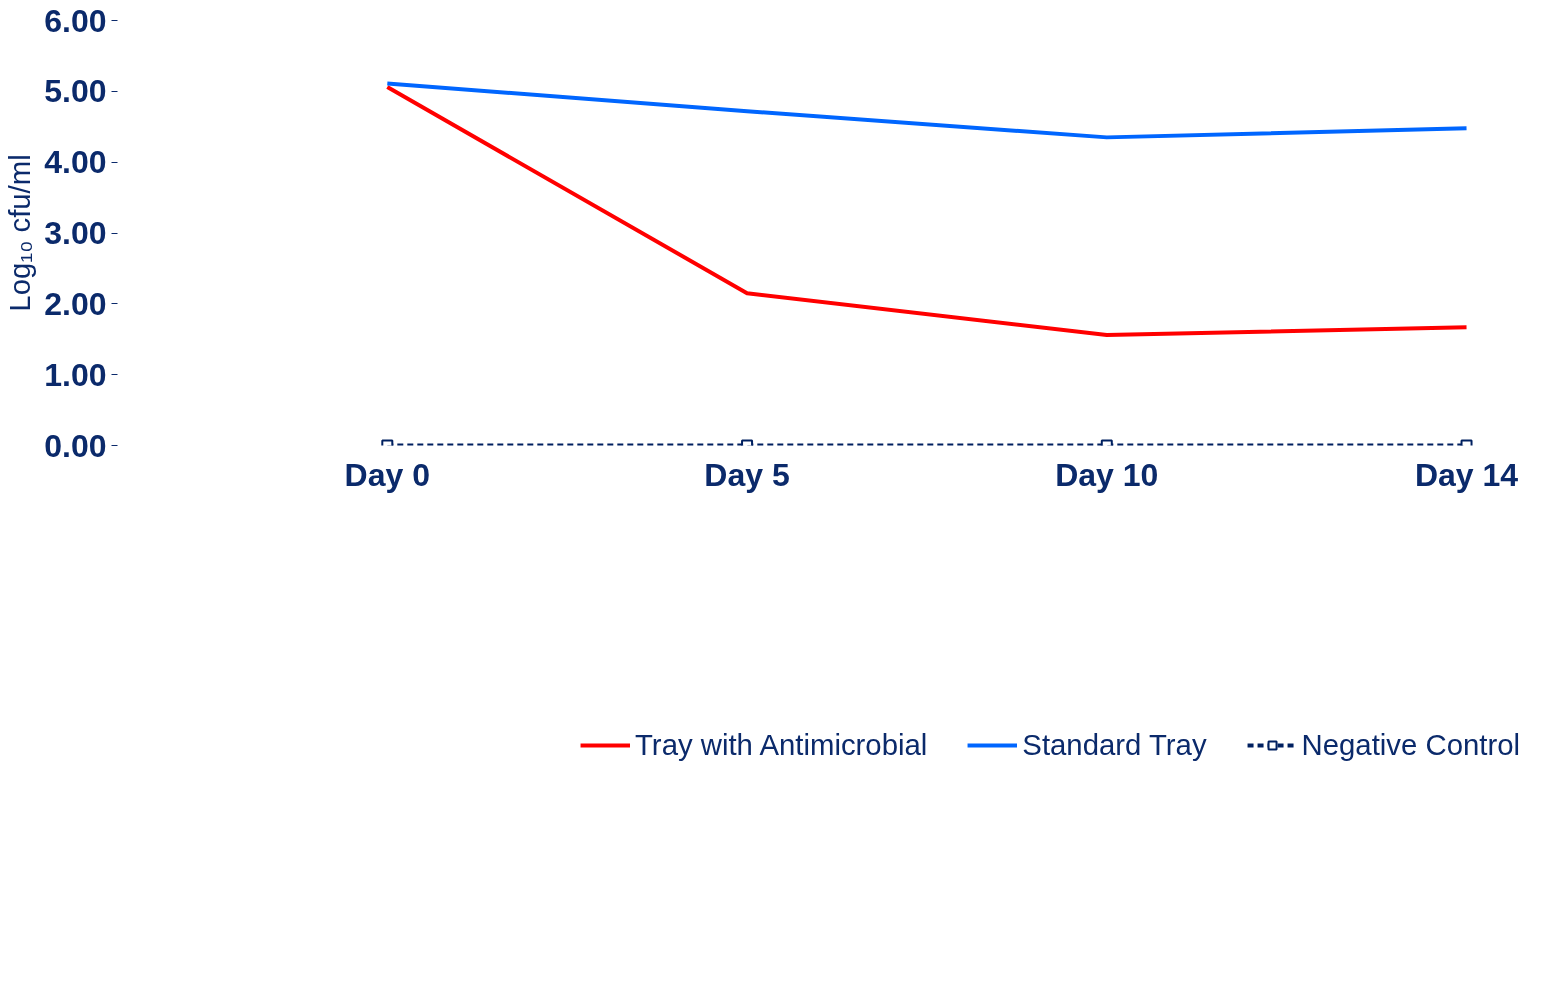 The image size is (1546, 1001). What do you see at coordinates (75, 445) in the screenshot?
I see `y-tick-label: 0.00` at bounding box center [75, 445].